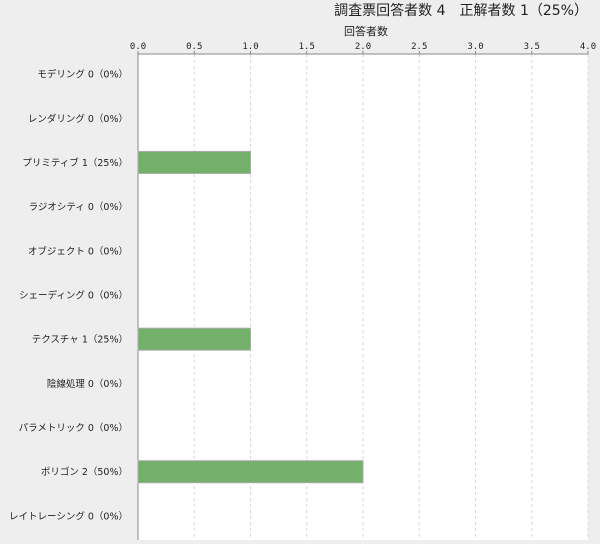  I want to click on category-label: レンダリング 0（0%）, so click(78, 119).